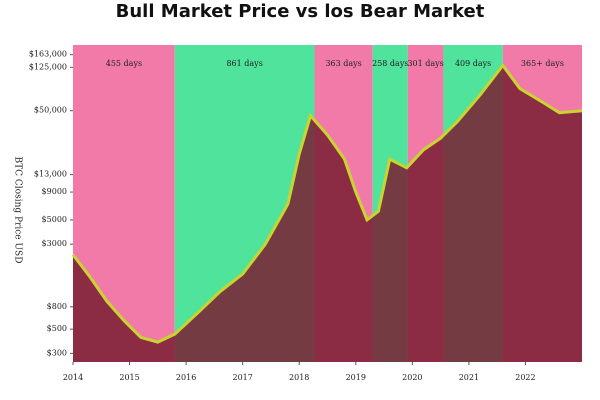  Describe the element at coordinates (54, 219) in the screenshot. I see `y-tick-label: $5000` at that location.